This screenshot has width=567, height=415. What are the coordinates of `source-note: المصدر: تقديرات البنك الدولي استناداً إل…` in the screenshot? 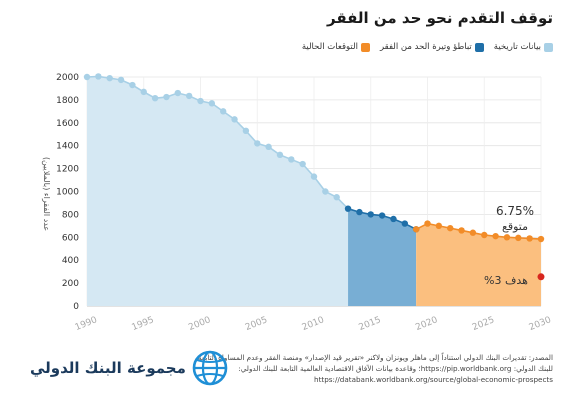 It's located at (375, 368).